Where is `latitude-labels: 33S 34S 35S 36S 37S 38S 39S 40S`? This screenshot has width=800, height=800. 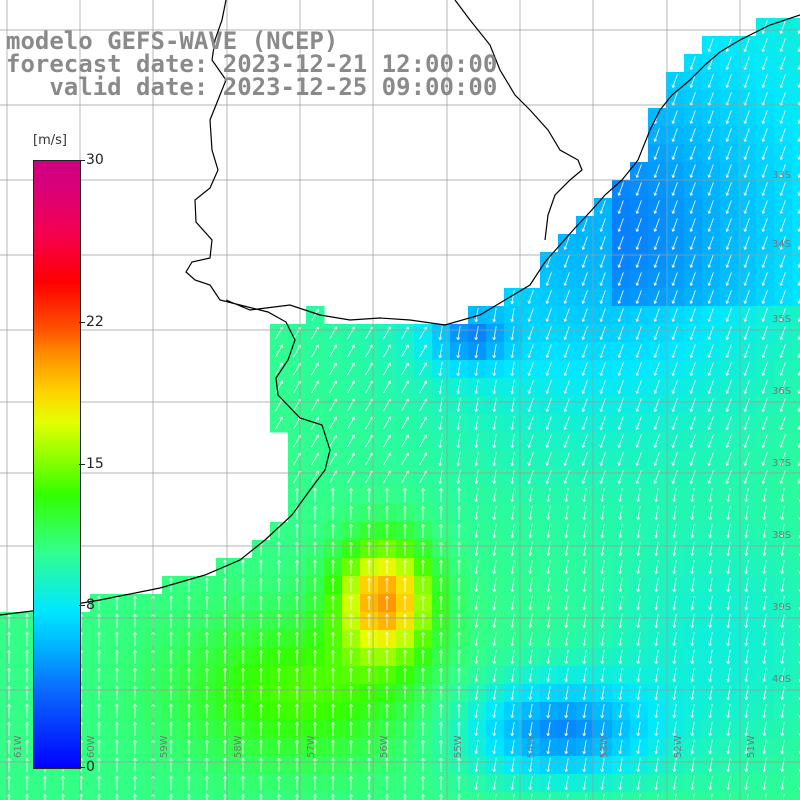
latitude-labels: 33S 34S 35S 36S 37S 38S 39S 40S is located at coordinates (781, 427).